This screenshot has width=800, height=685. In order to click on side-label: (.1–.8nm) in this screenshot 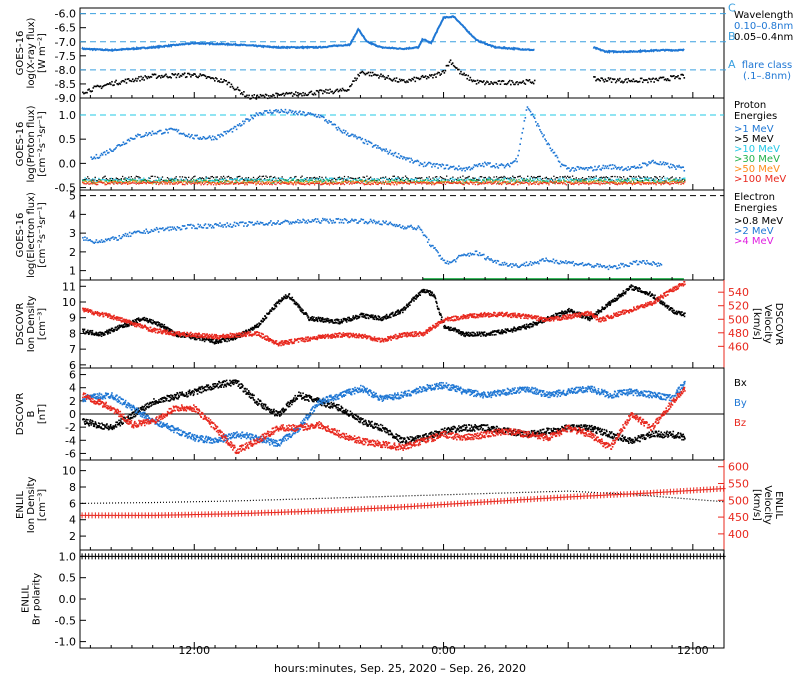, I will do `click(767, 76)`.